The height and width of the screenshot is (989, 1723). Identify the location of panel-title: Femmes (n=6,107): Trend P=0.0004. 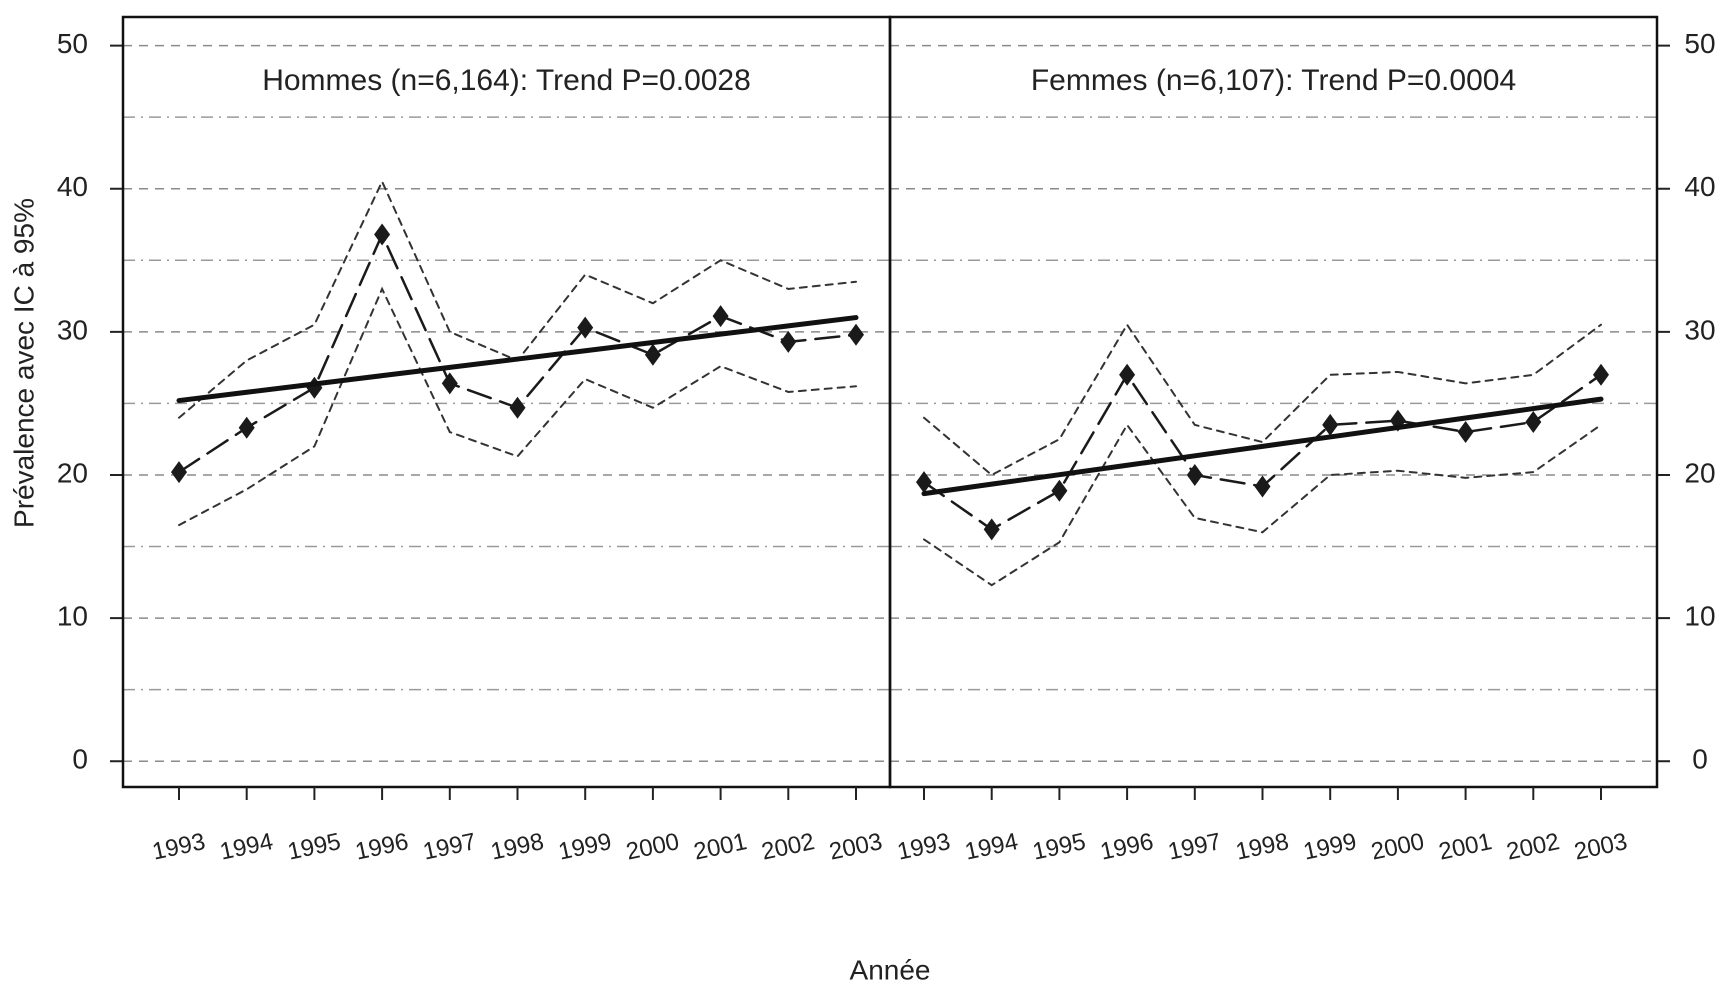
(1273, 80).